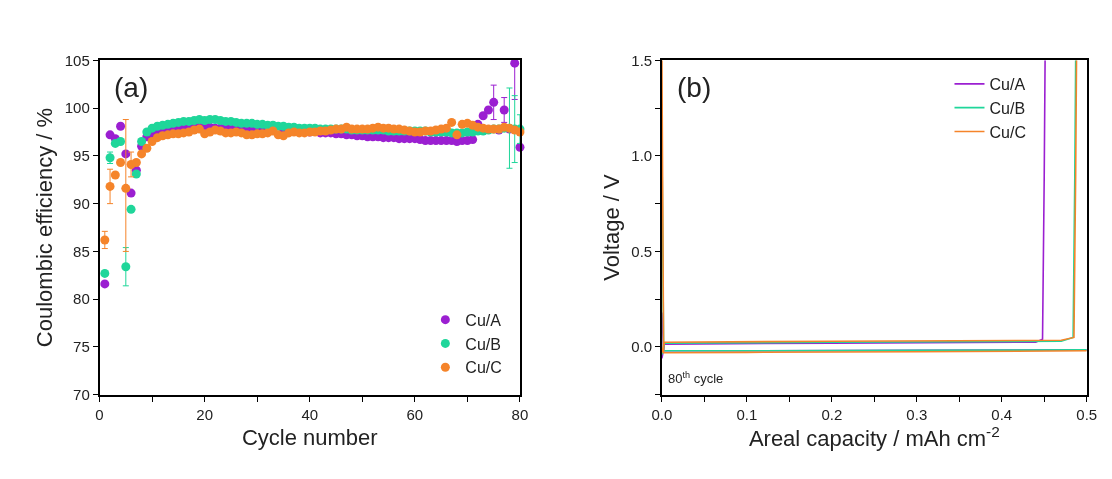 The image size is (1112, 479). What do you see at coordinates (747, 414) in the screenshot?
I see `x-tick-label: 0.1` at bounding box center [747, 414].